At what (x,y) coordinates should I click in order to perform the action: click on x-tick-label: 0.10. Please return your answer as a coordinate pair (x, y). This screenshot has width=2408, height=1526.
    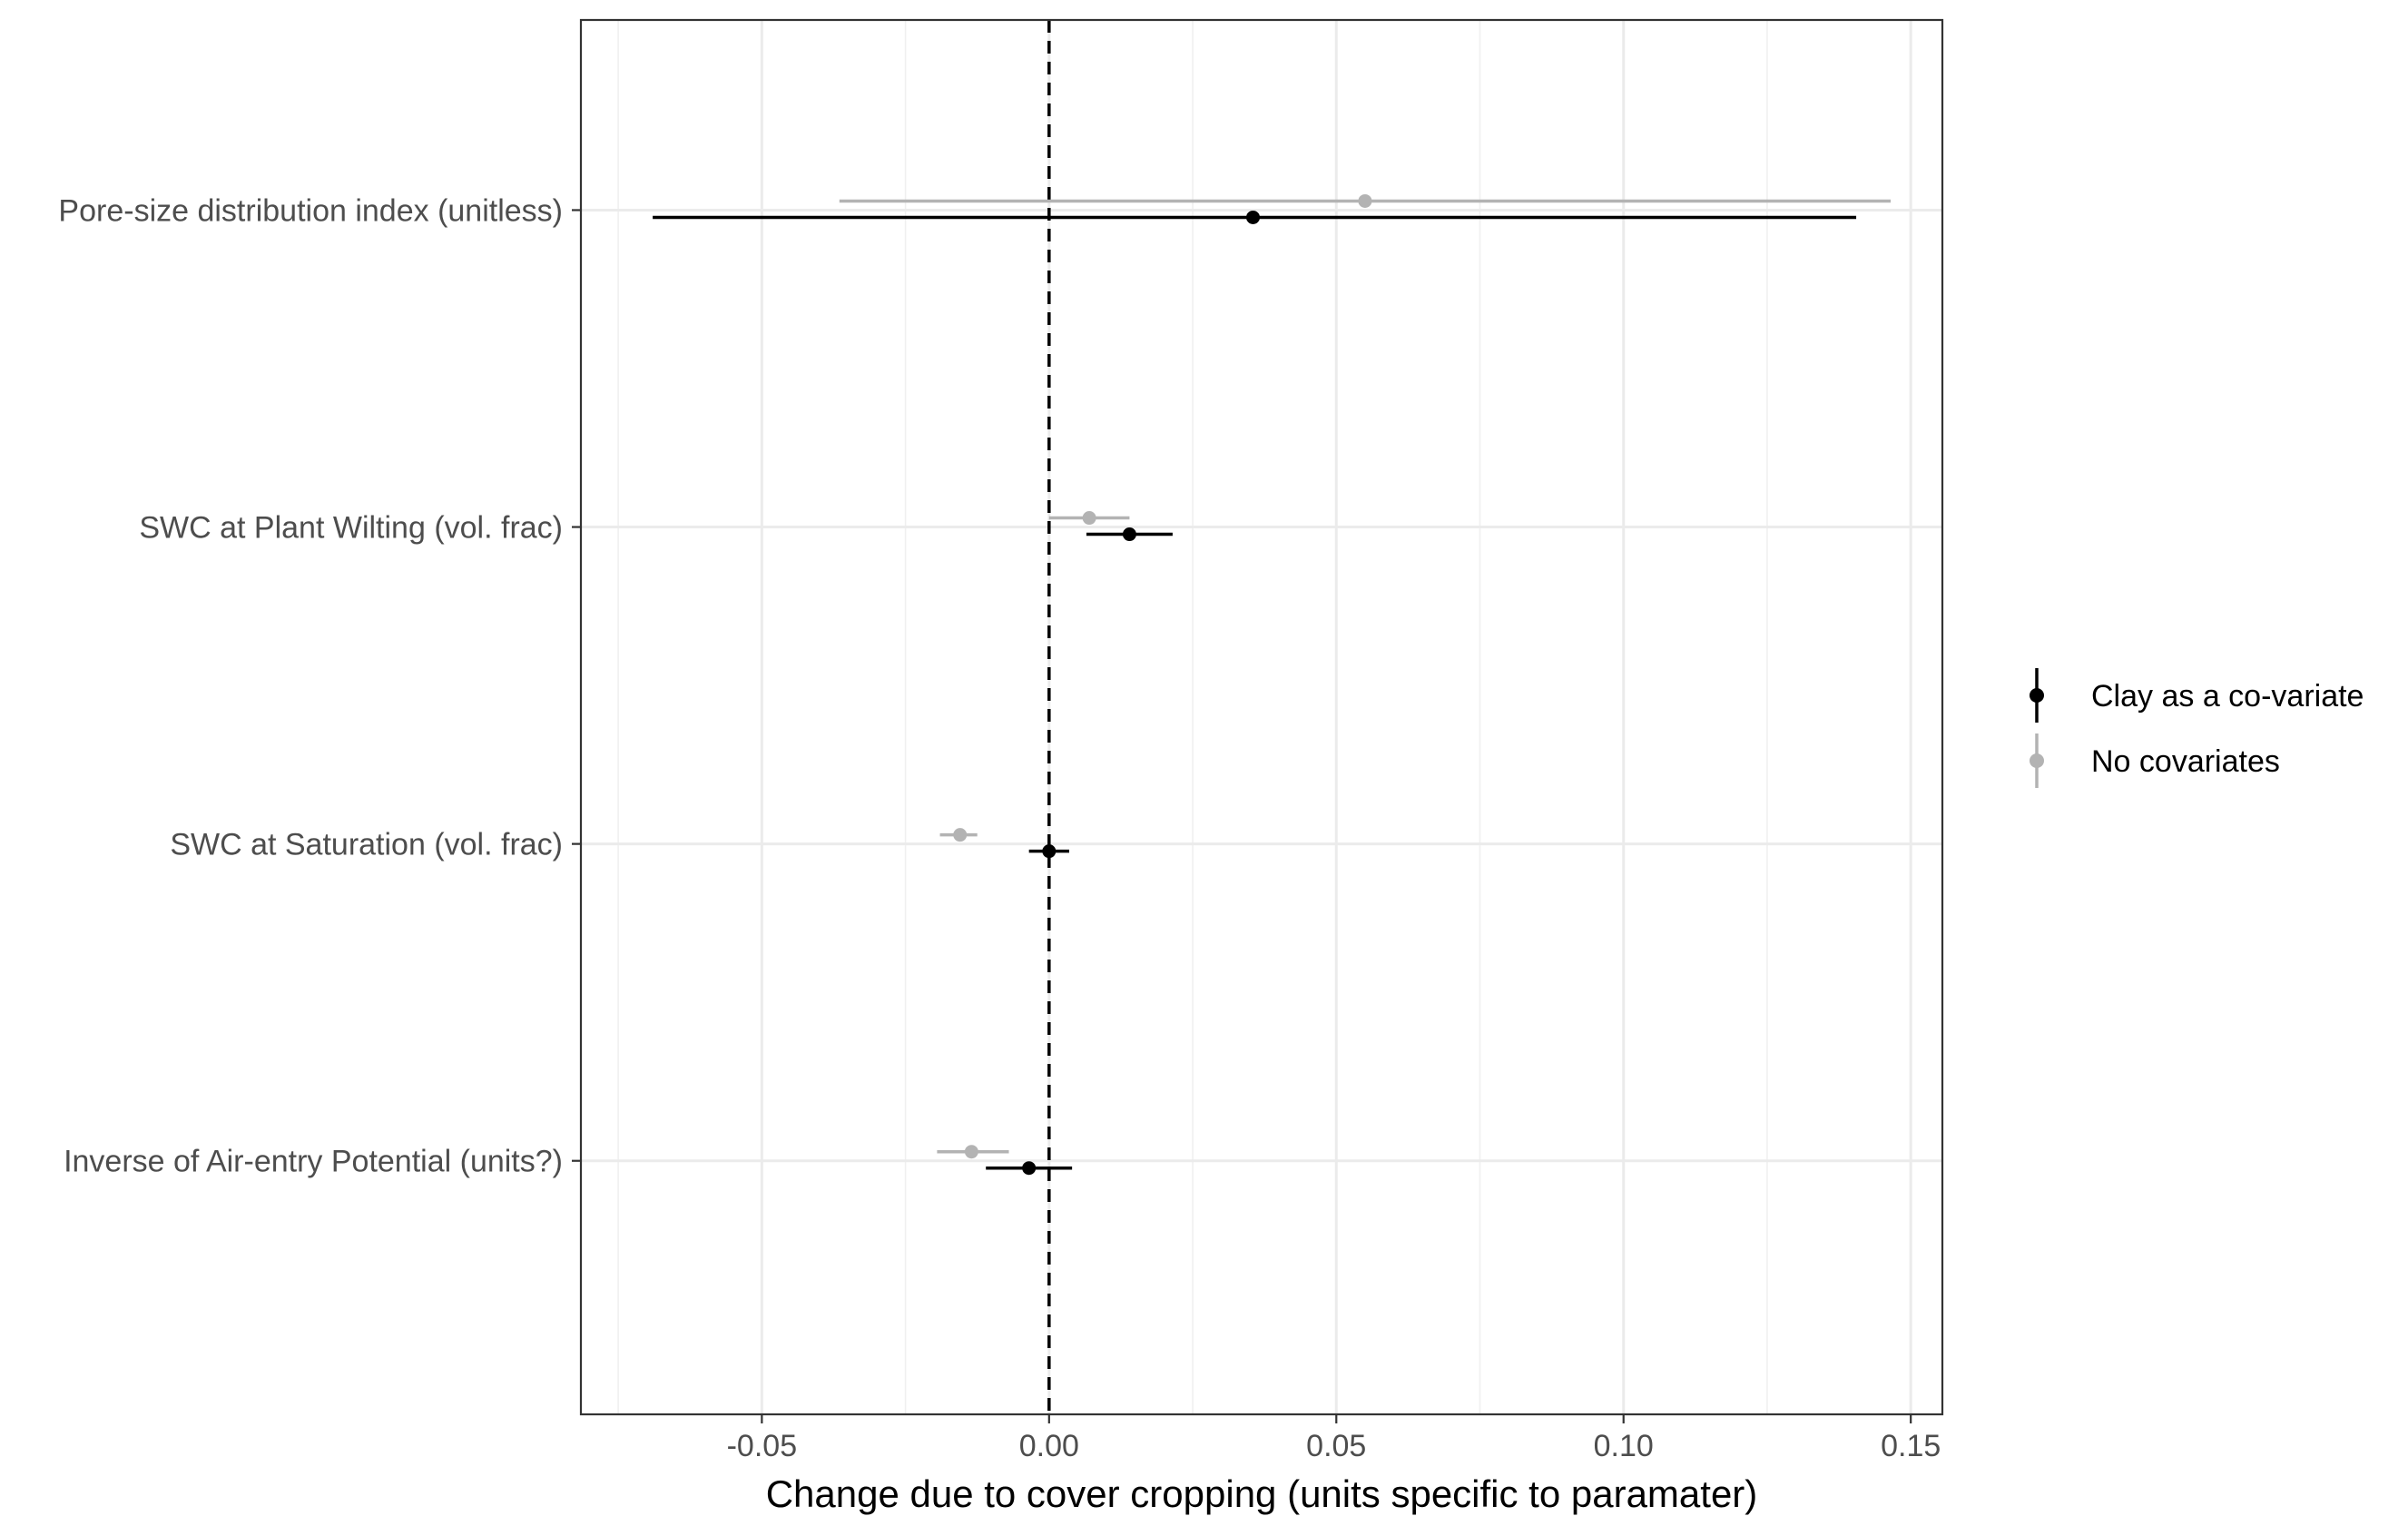
    Looking at the image, I should click on (1624, 1446).